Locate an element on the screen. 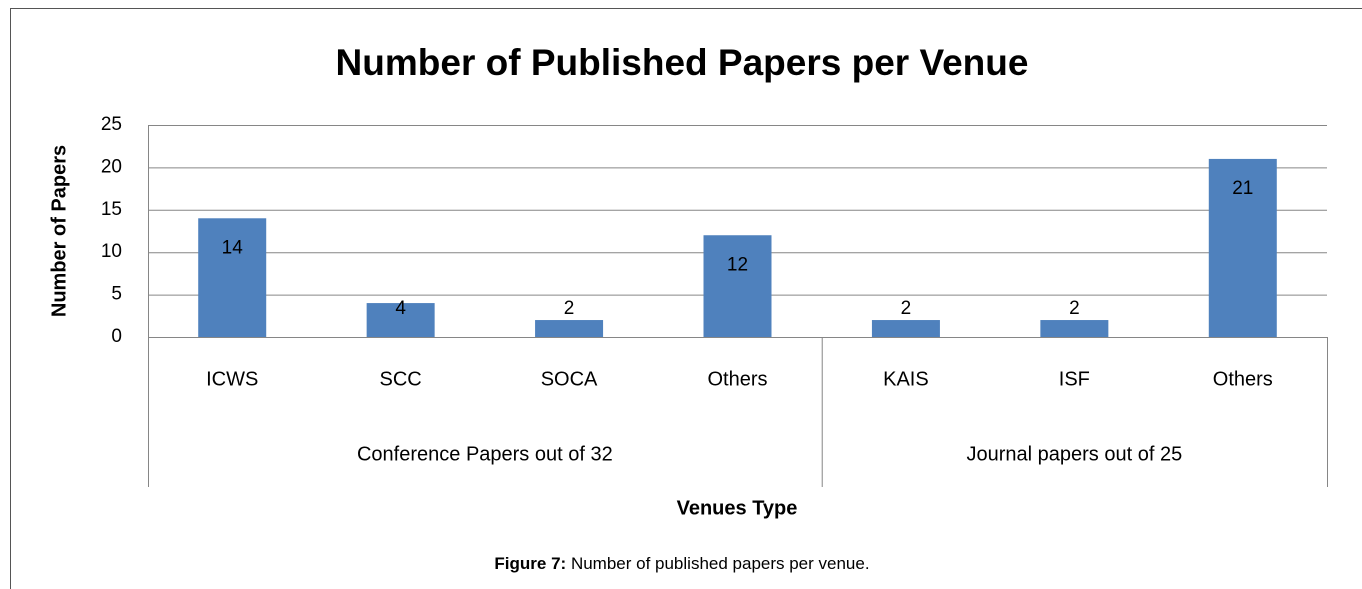 The width and height of the screenshot is (1362, 589). group-label: Conference Papers out of 32 is located at coordinates (485, 454).